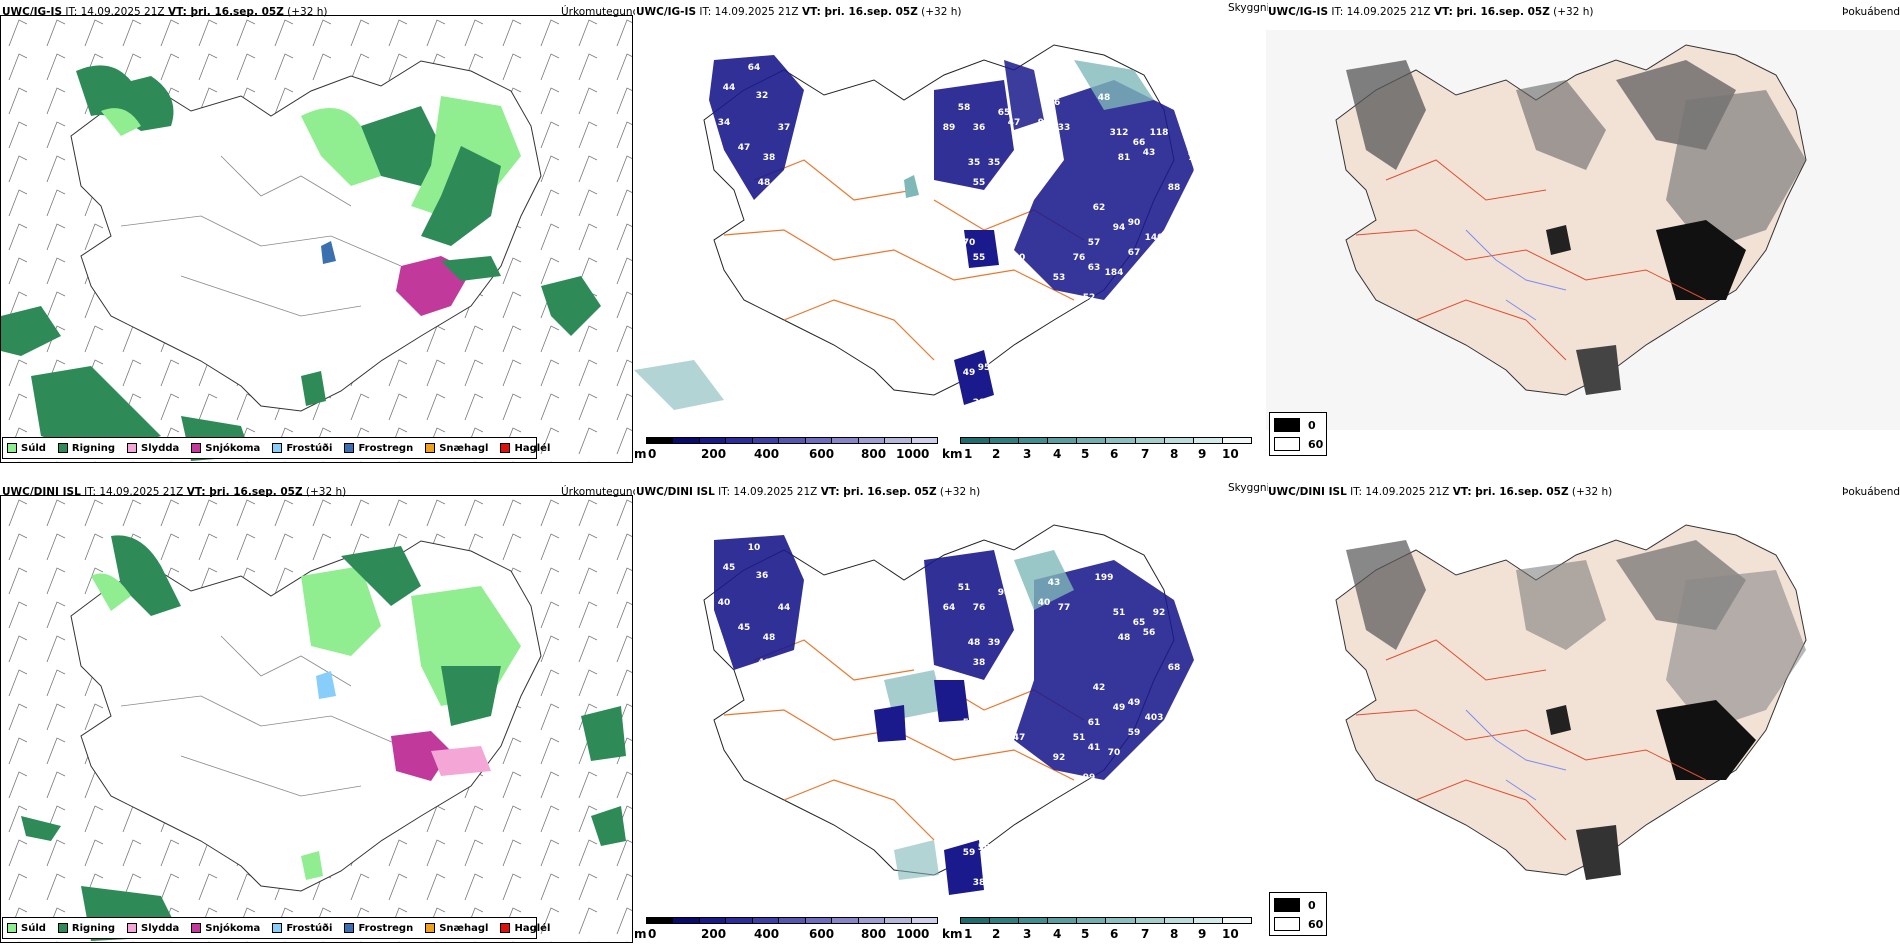 The image size is (1900, 950). What do you see at coordinates (1114, 313) in the screenshot?
I see `ceiling-label: 46` at bounding box center [1114, 313].